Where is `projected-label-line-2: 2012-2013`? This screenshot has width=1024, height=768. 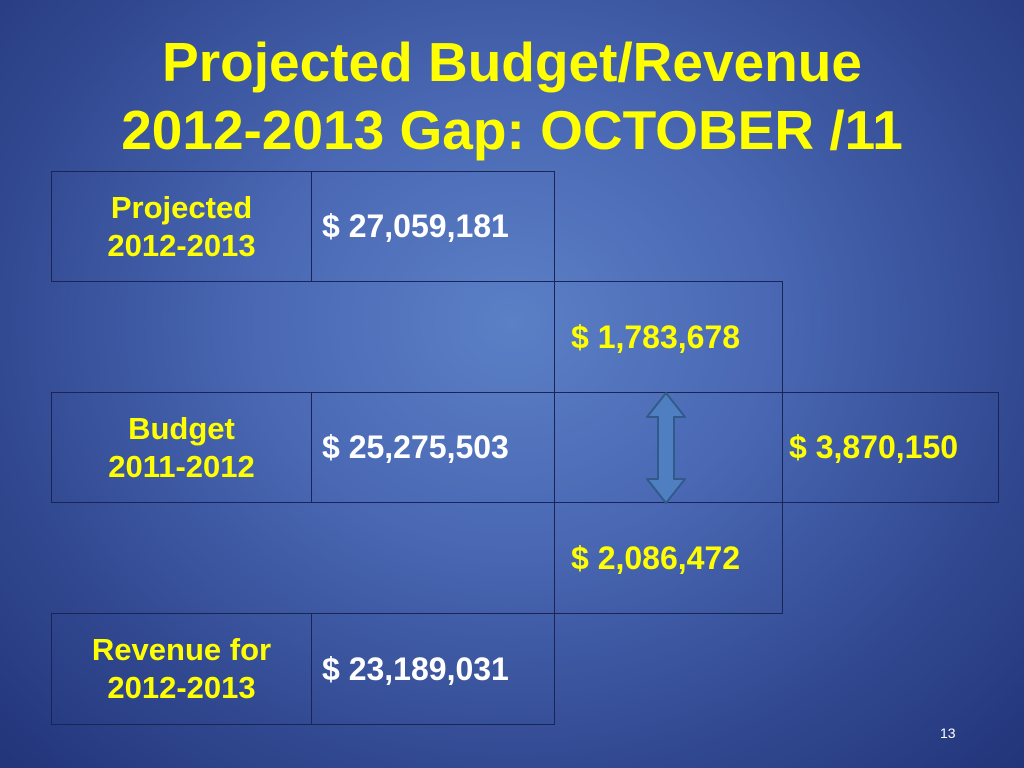
projected-label-line-2: 2012-2013 is located at coordinates (181, 245).